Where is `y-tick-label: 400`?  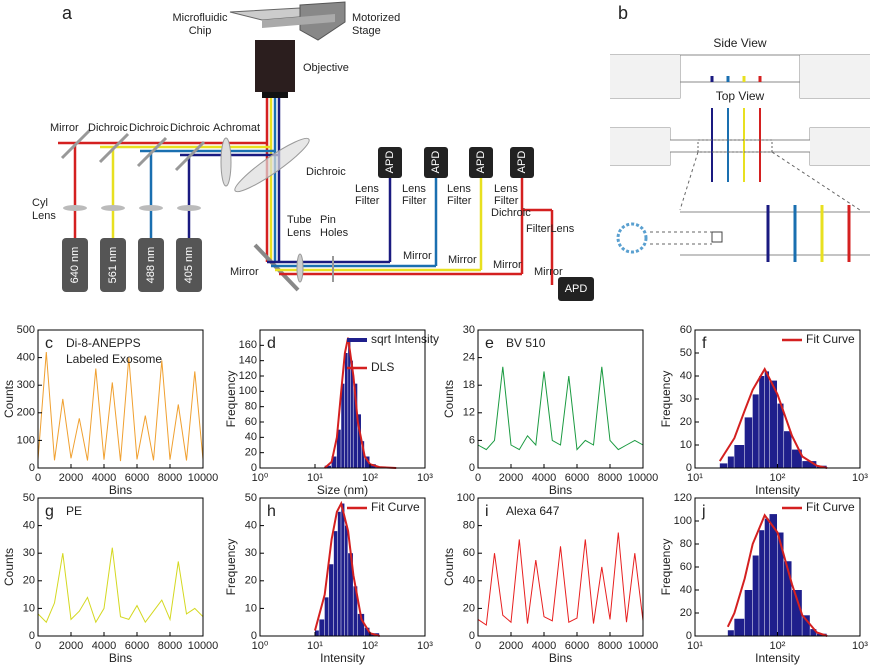
y-tick-label: 400 is located at coordinates (26, 358).